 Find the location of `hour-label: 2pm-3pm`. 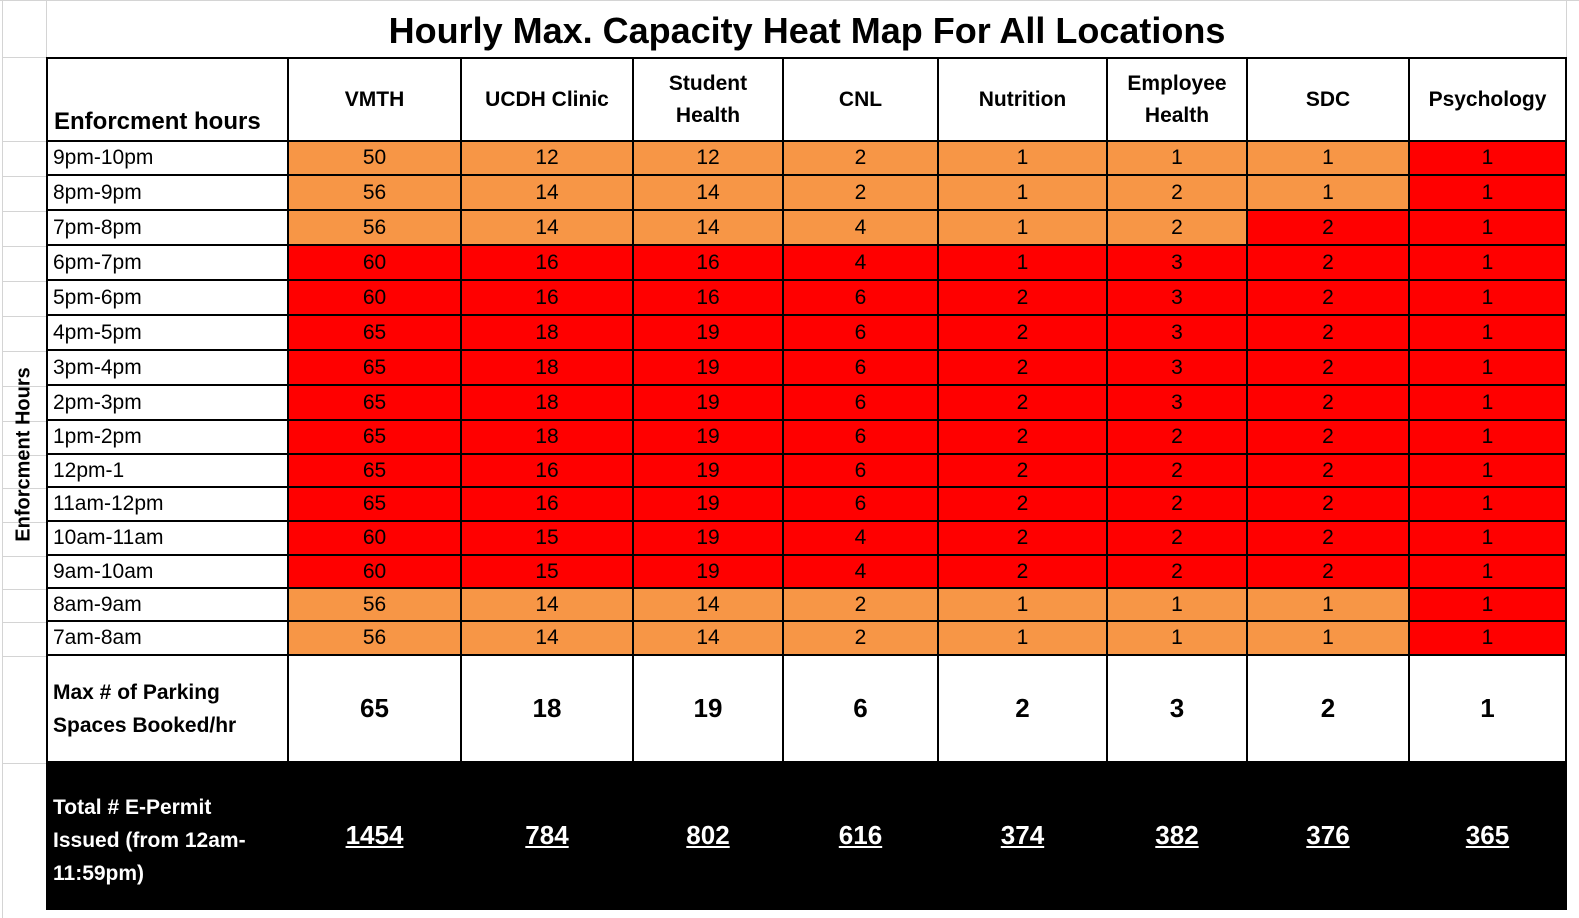

hour-label: 2pm-3pm is located at coordinates (167, 402).